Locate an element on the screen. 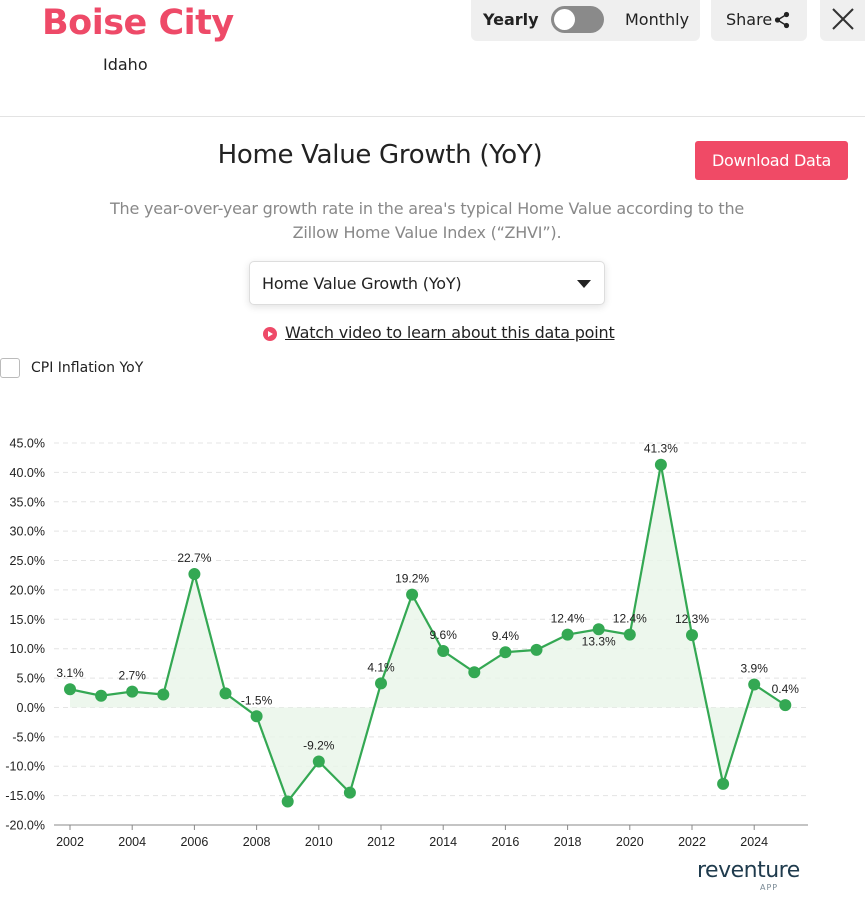 The width and height of the screenshot is (865, 899). share-button: Share is located at coordinates (759, 20).